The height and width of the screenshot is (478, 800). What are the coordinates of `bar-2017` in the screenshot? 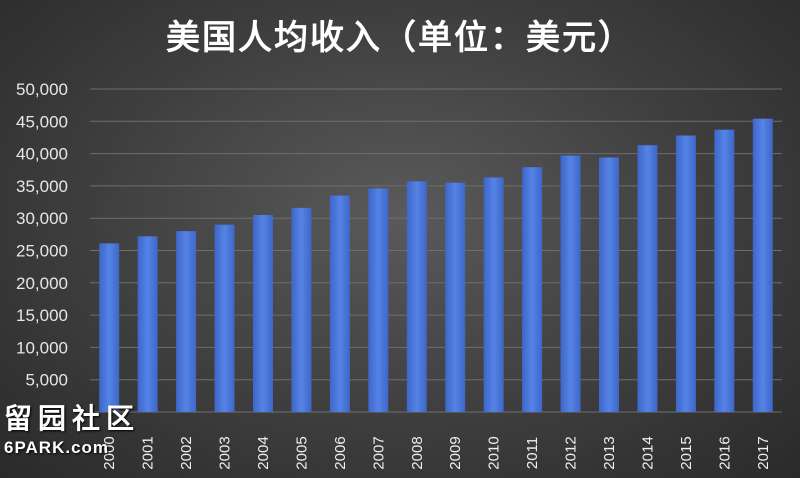 It's located at (762, 265).